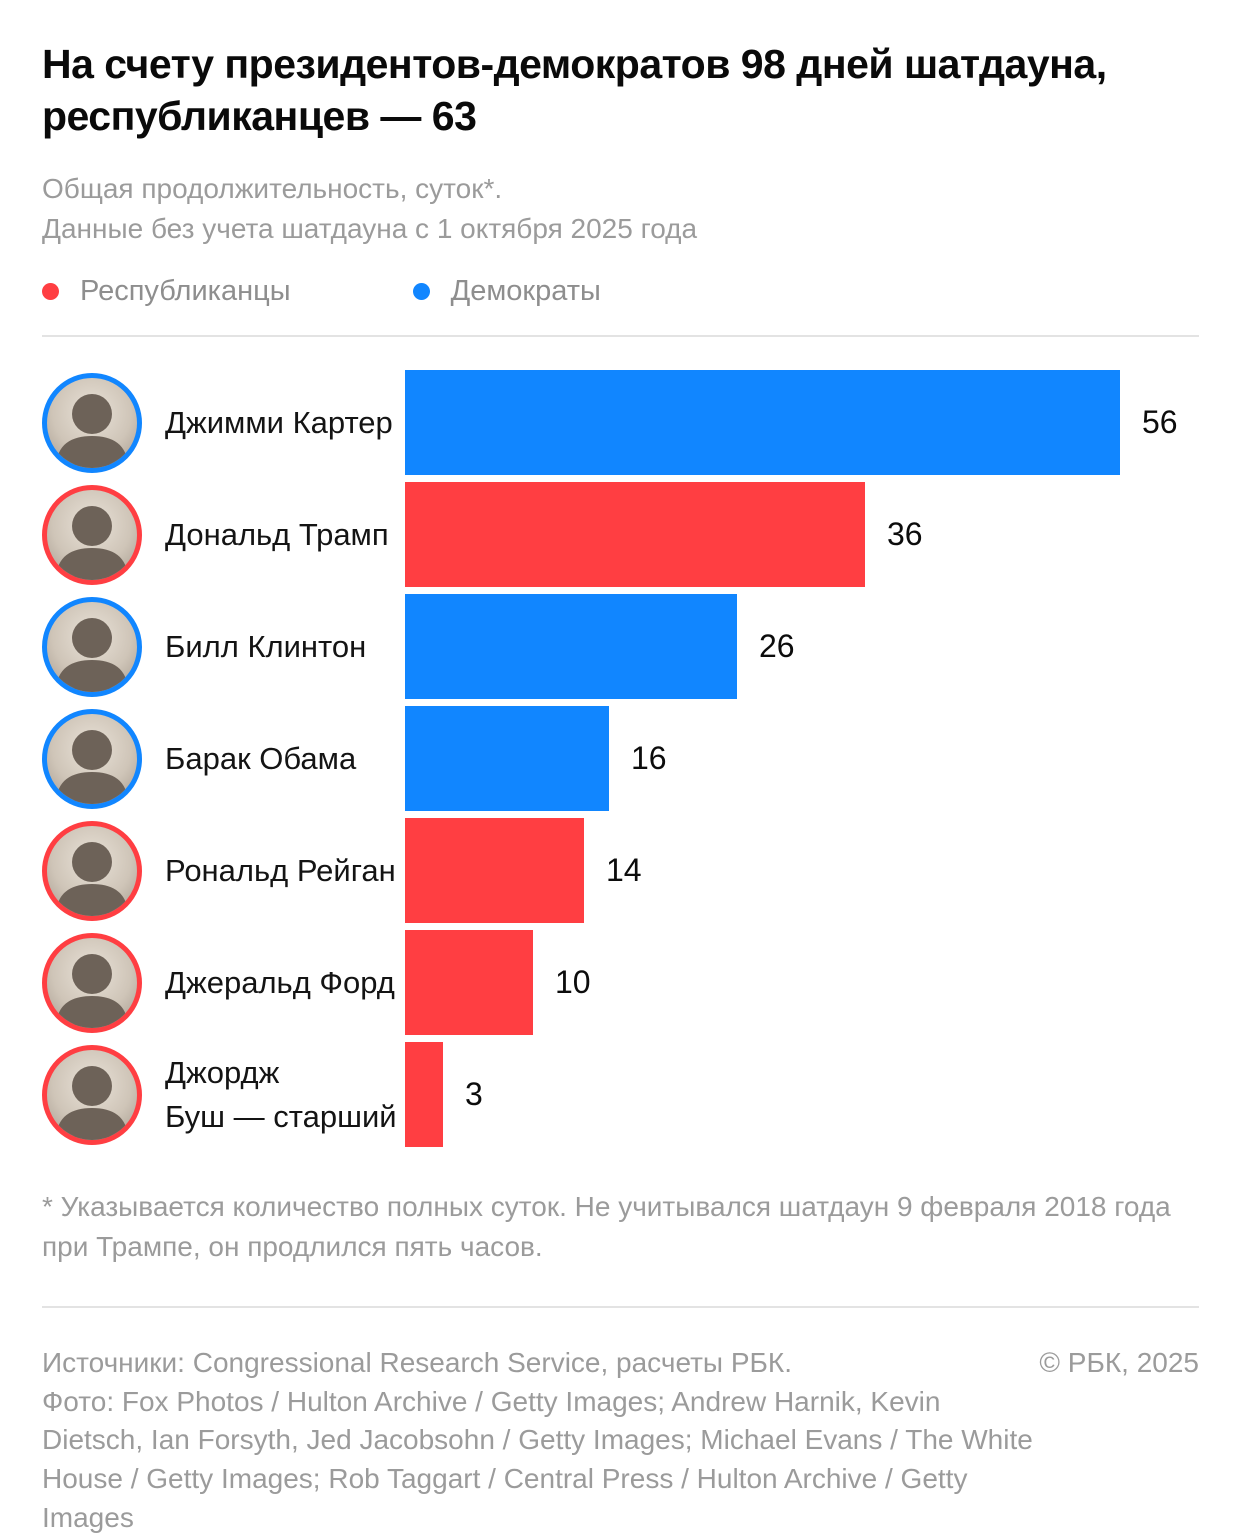 This screenshot has width=1241, height=1537. I want to click on bar-area: 3, so click(802, 1094).